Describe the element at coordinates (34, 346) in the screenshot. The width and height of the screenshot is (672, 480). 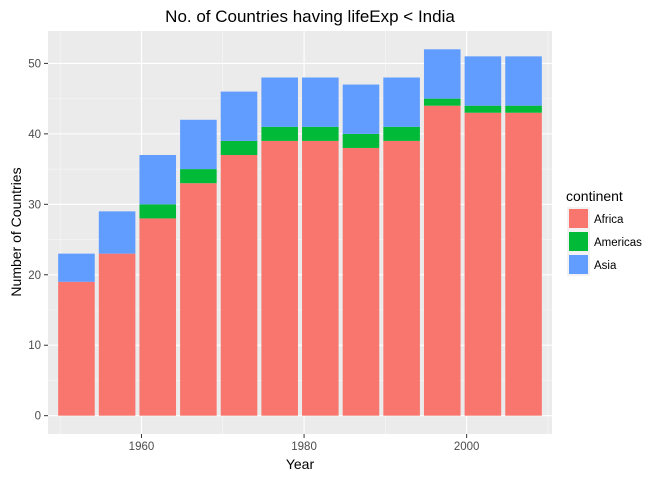
I see `y-tick-label: 10` at that location.